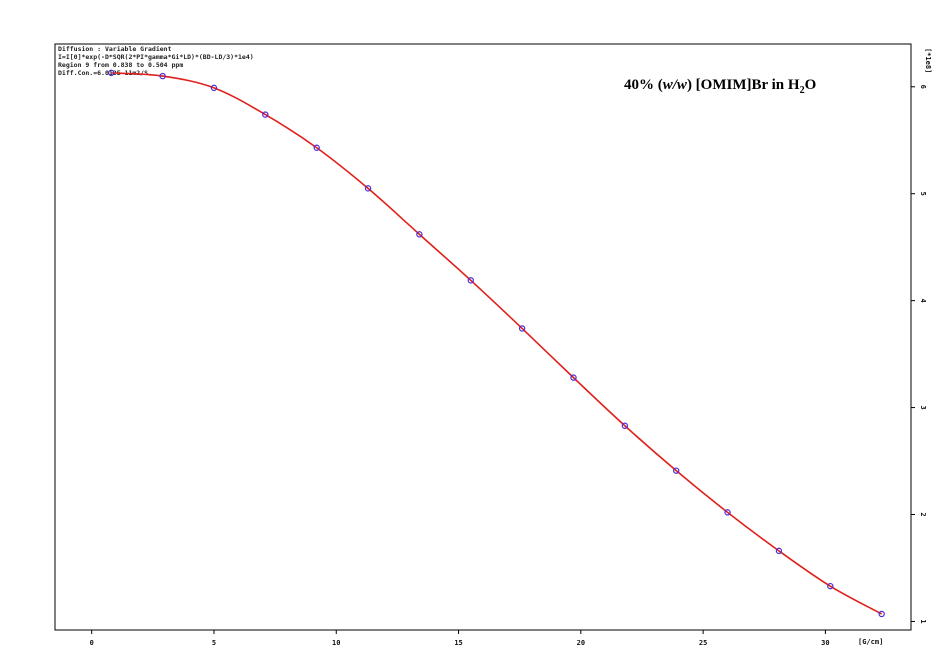 The image size is (943, 672). What do you see at coordinates (675, 85) in the screenshot?
I see `annotation-italic: w/w` at bounding box center [675, 85].